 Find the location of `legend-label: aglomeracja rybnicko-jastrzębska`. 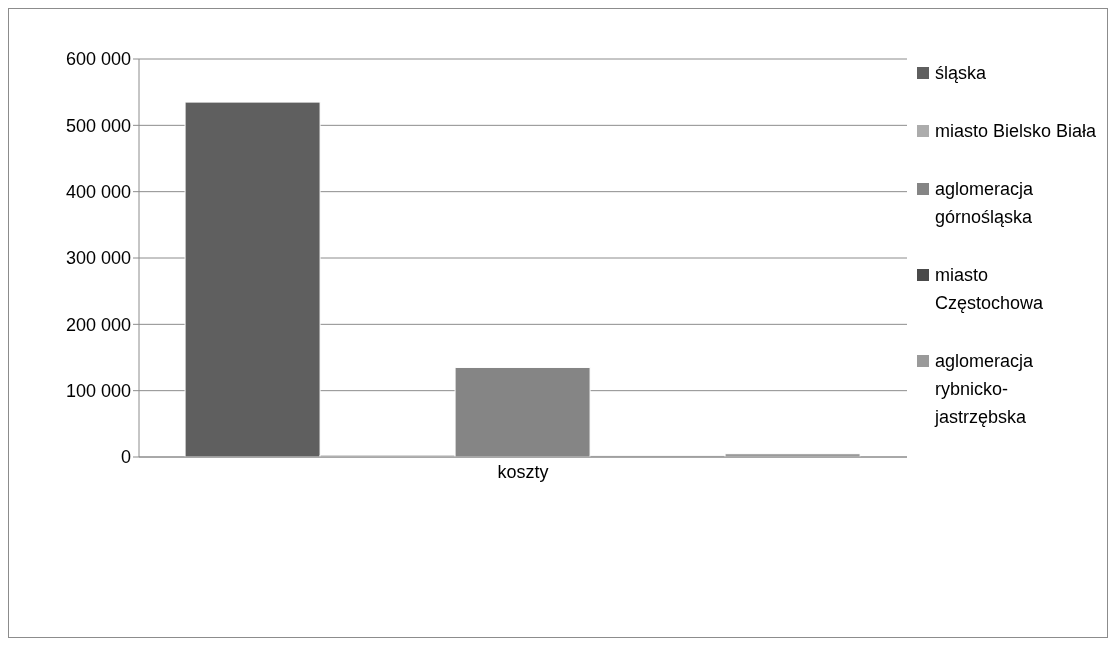

legend-label: aglomeracja rybnicko-jastrzębska is located at coordinates (985, 389).